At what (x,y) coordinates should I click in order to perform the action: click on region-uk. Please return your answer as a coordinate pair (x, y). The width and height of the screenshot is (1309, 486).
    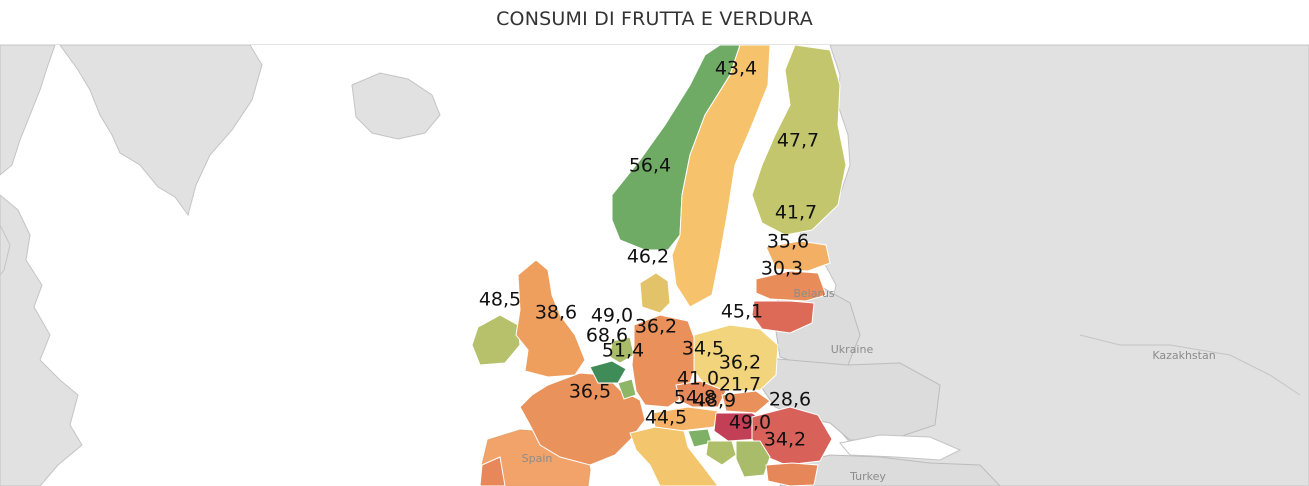
    Looking at the image, I should click on (550, 318).